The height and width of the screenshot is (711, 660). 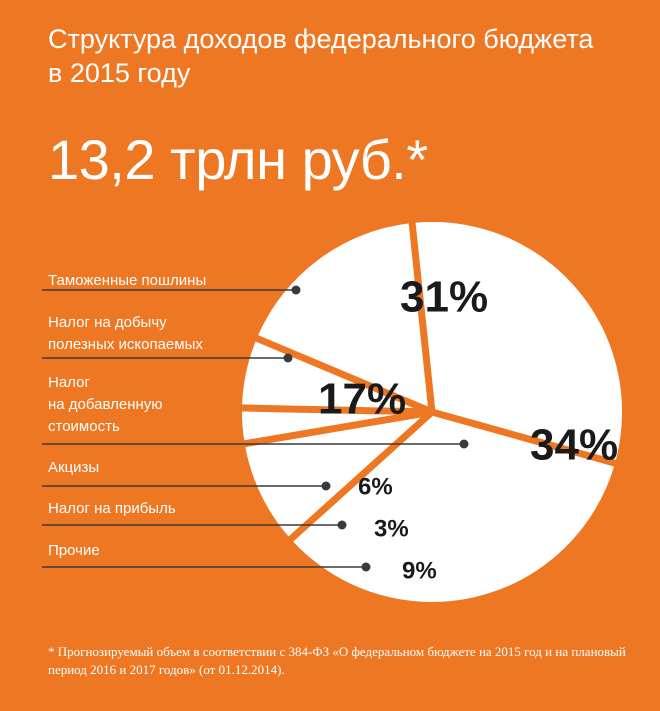 I want to click on legend-label: Таможенные пошлины, so click(x=127, y=281).